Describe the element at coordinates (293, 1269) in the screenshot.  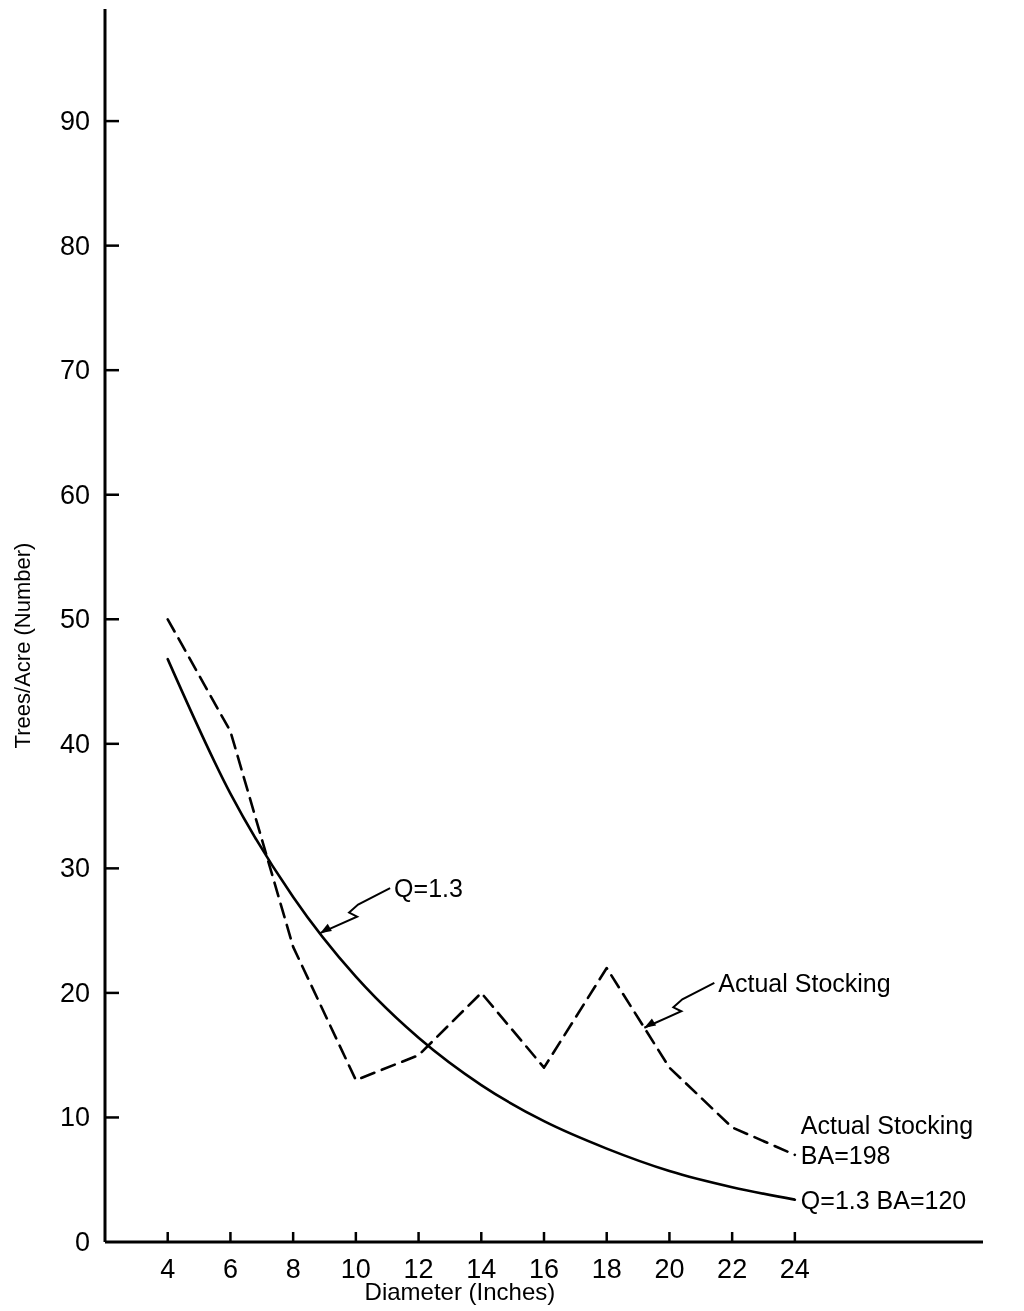
I see `x-tick-label: 8` at that location.